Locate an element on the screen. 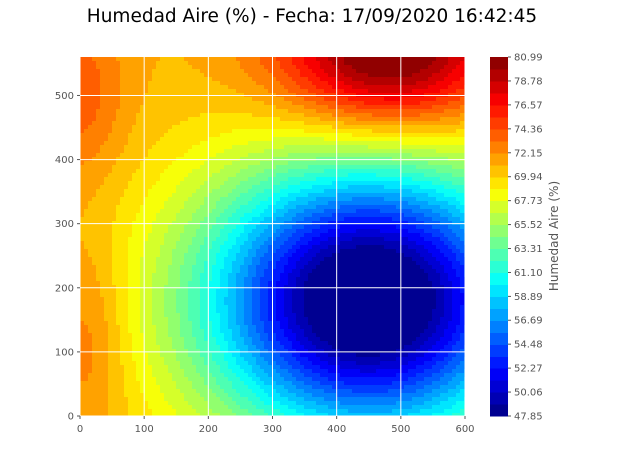 The width and height of the screenshot is (624, 468). y-tick-label: 300 is located at coordinates (64, 224).